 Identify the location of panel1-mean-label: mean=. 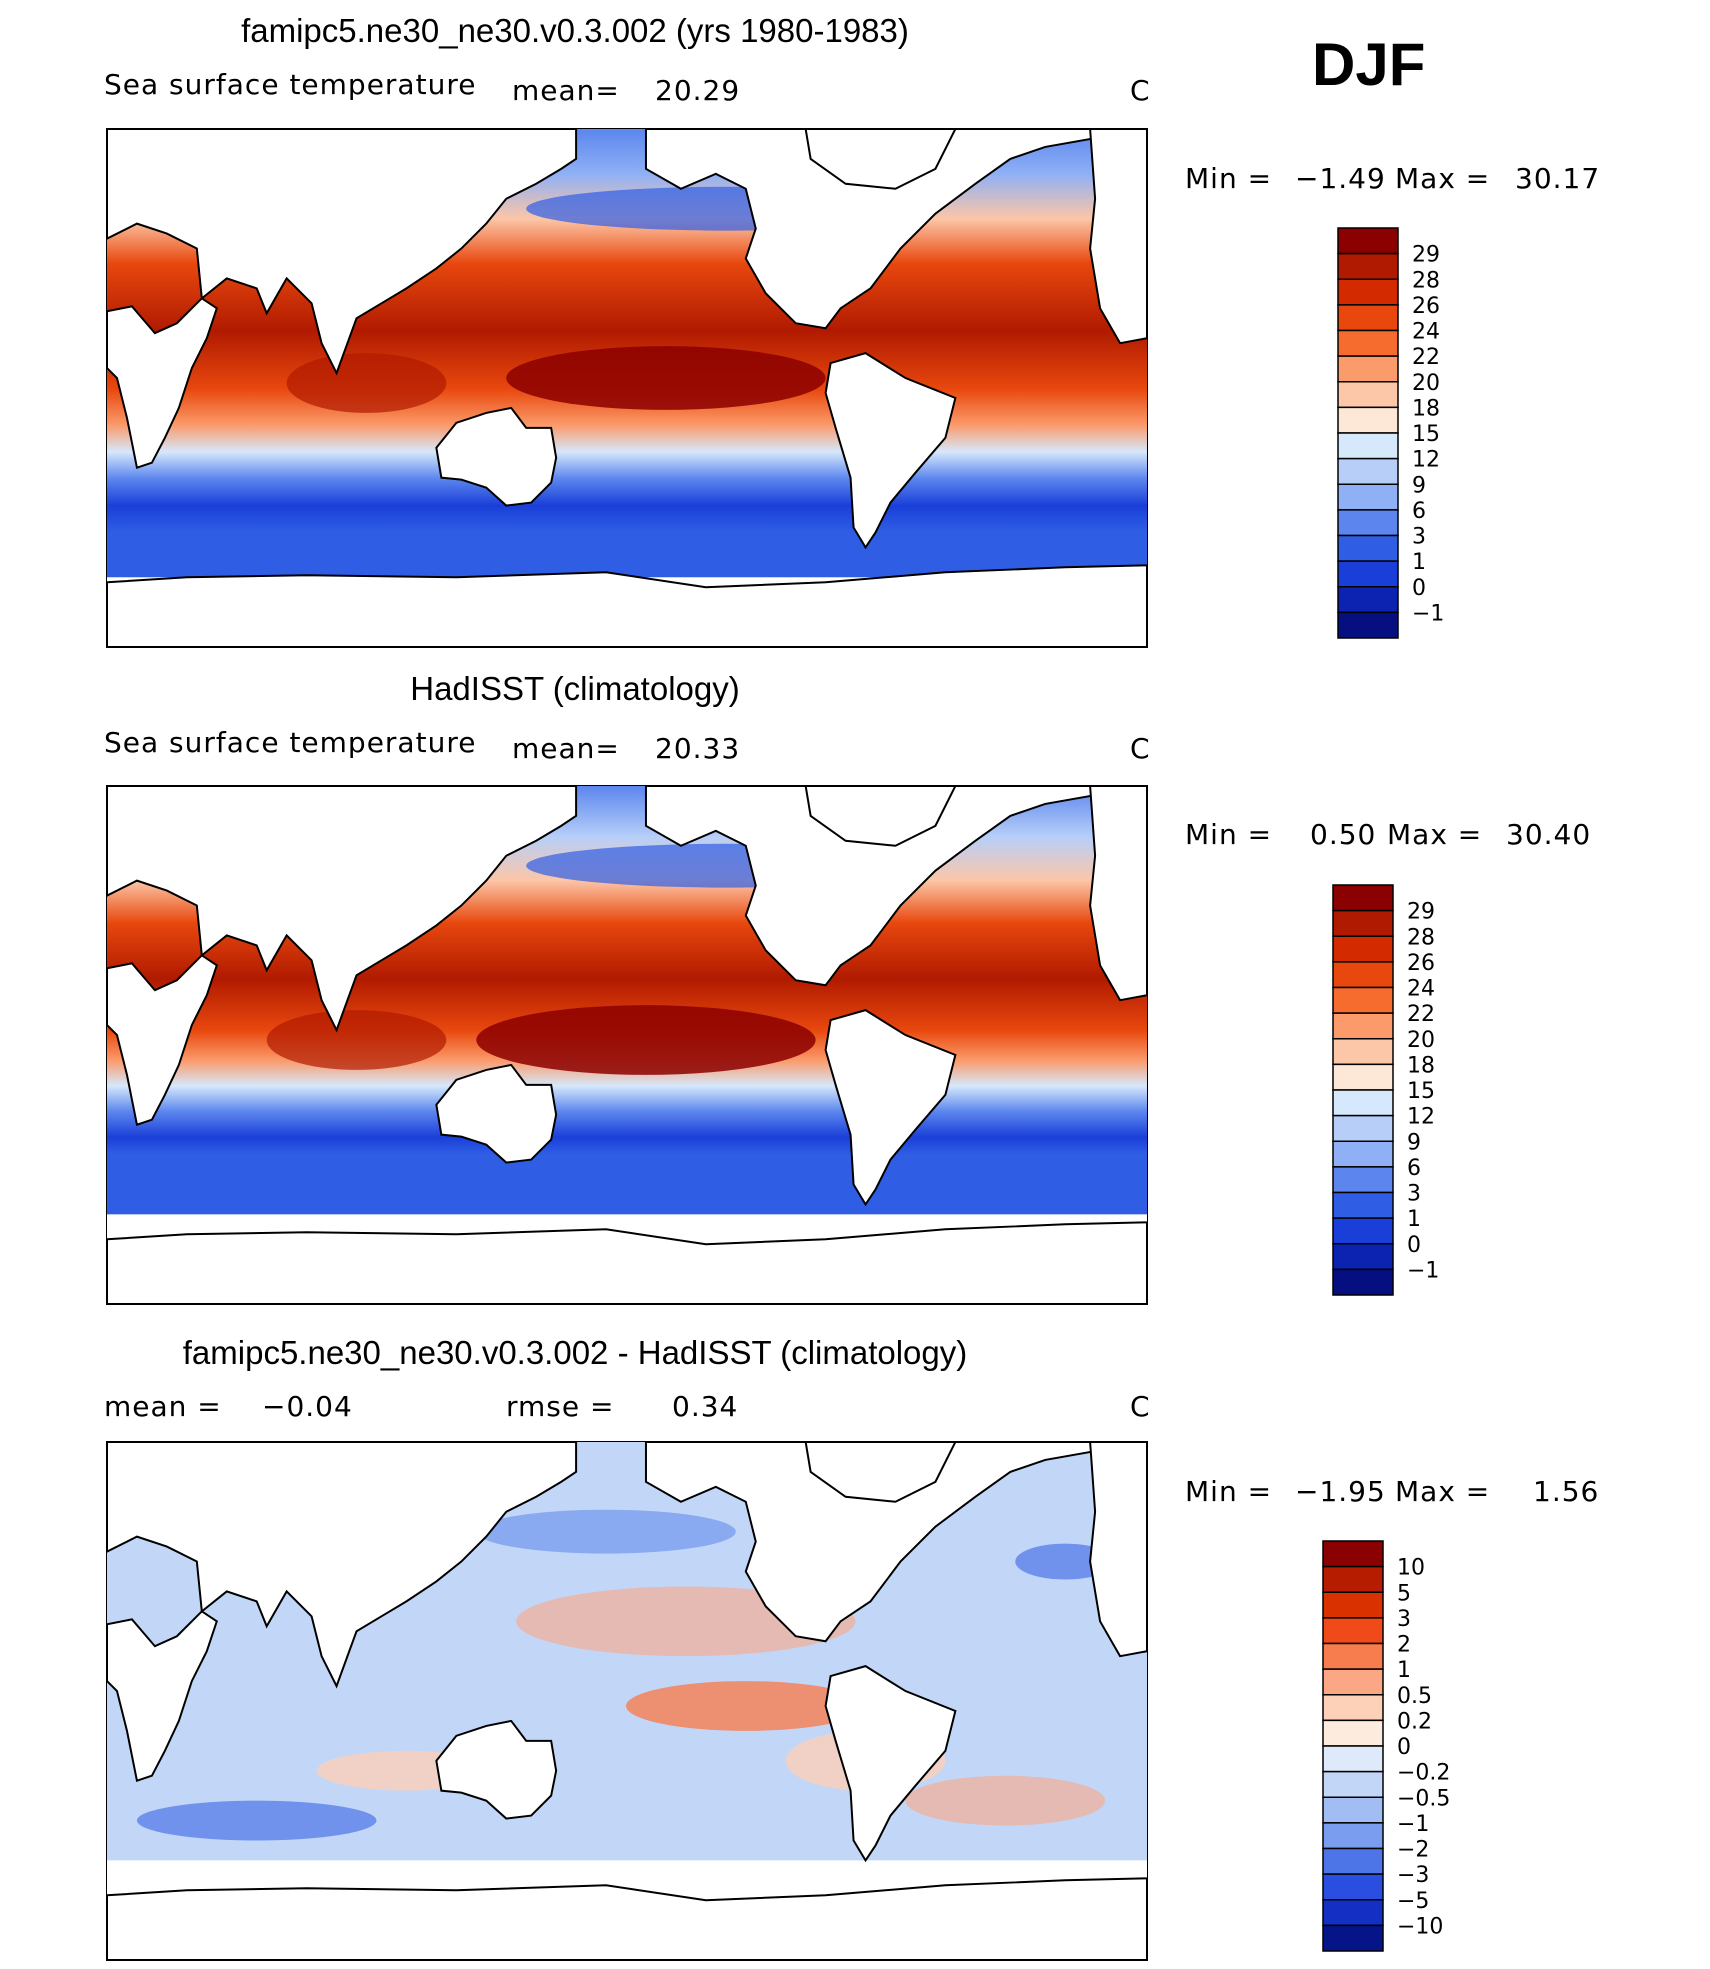
(566, 90).